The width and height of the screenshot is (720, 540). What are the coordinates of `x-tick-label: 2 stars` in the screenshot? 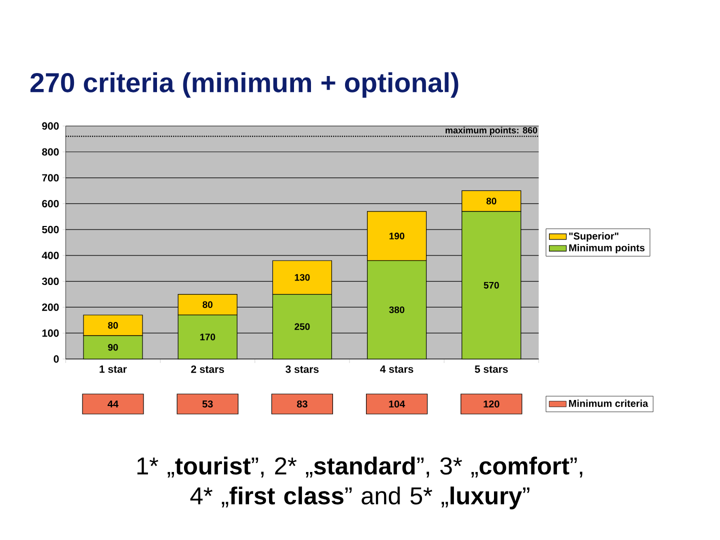 It's located at (207, 369).